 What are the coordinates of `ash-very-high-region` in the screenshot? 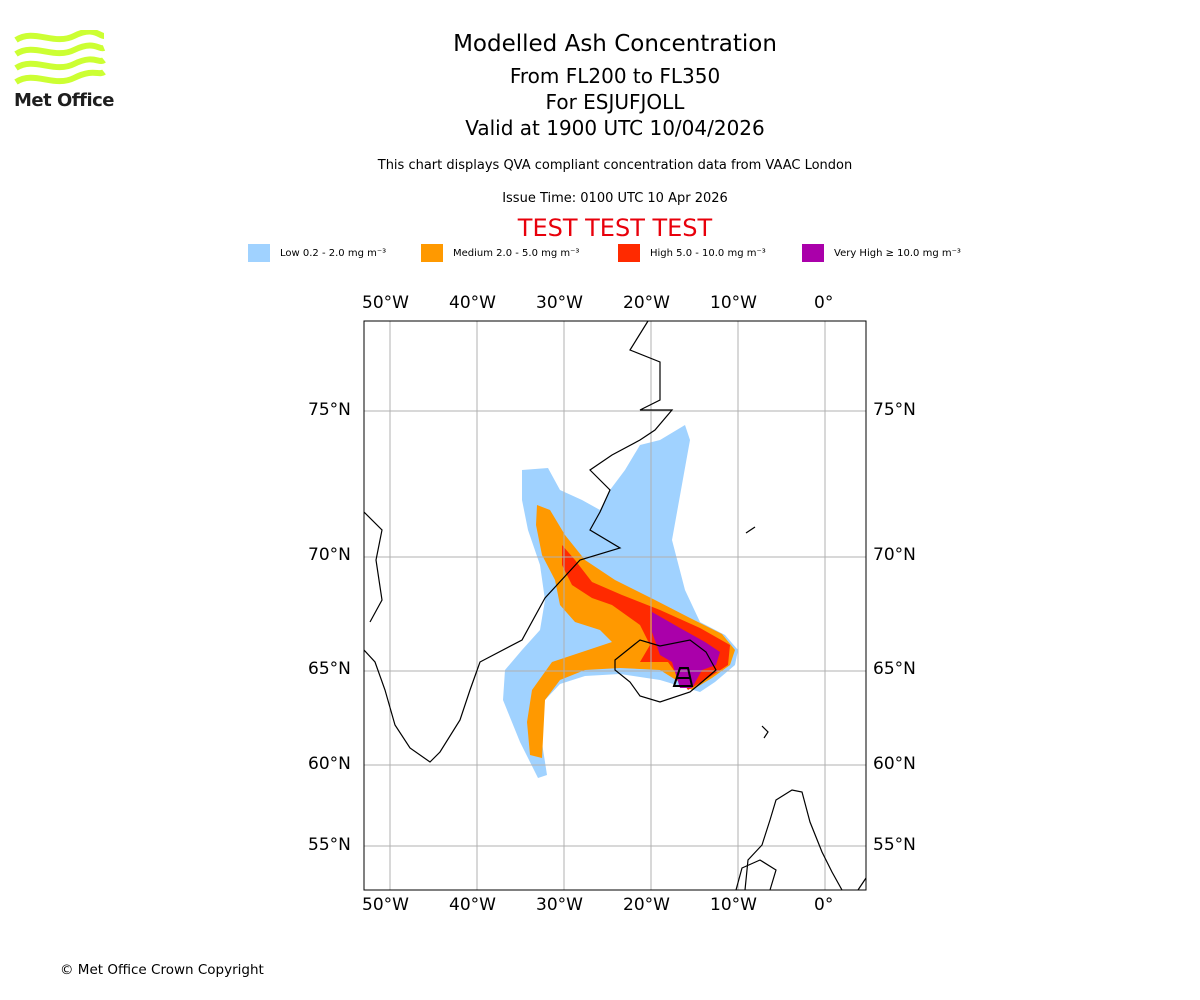 It's located at (686, 650).